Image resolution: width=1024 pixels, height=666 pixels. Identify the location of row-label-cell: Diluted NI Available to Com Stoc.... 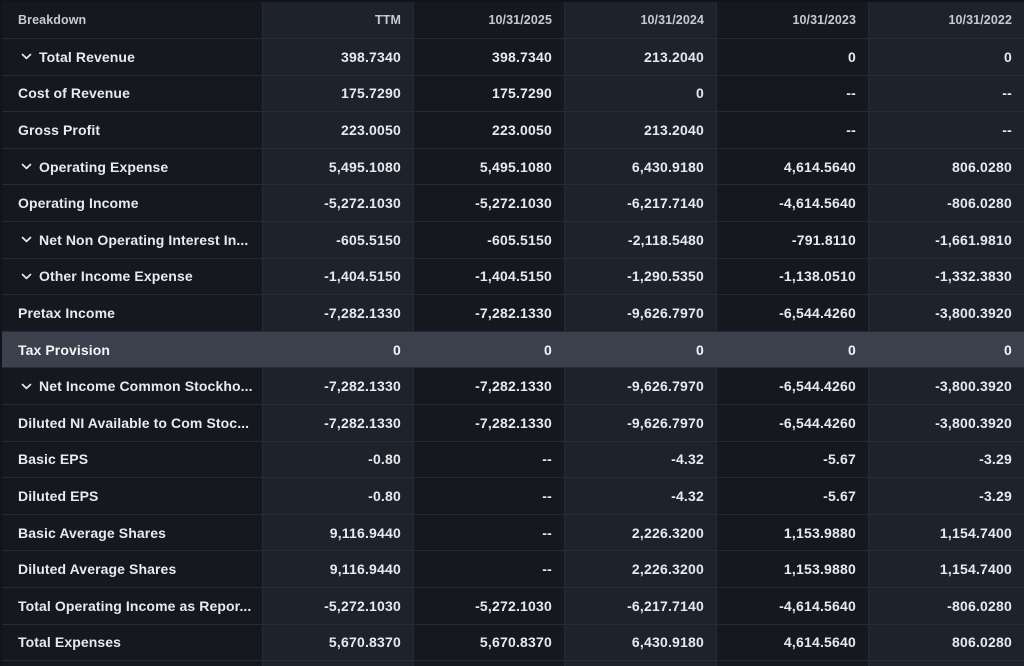
(132, 423).